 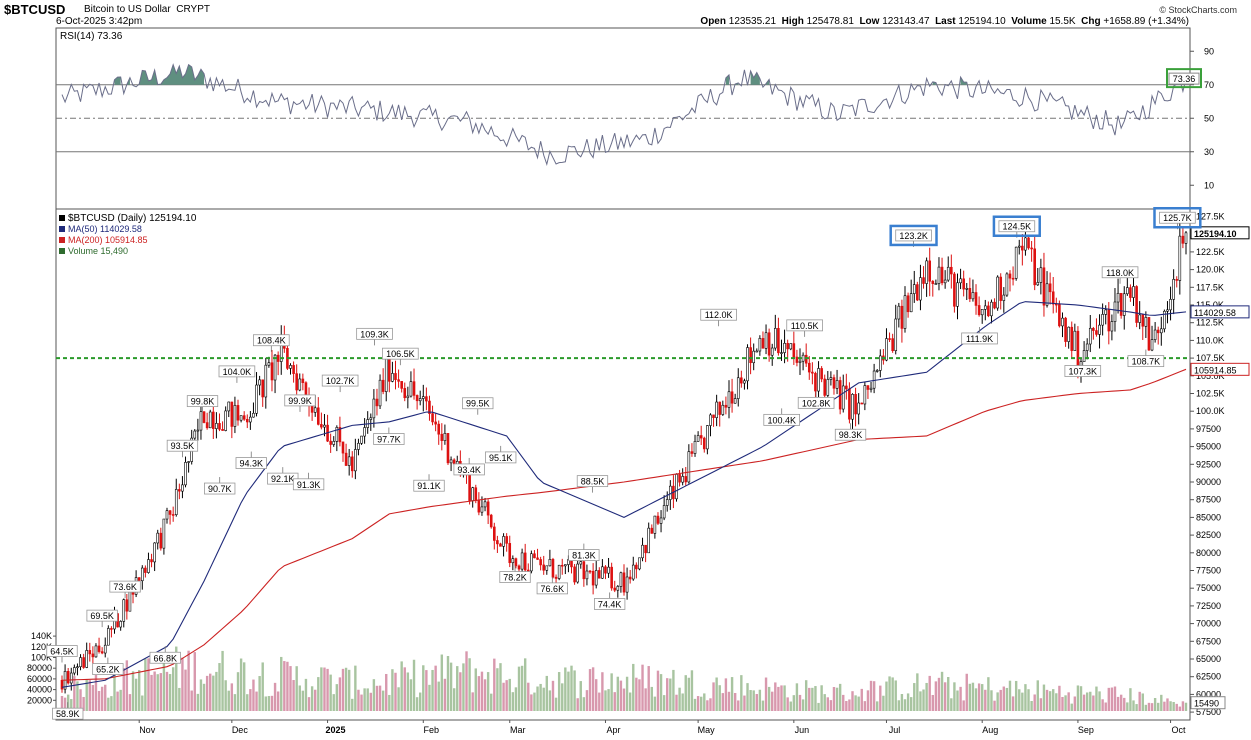 What do you see at coordinates (203, 402) in the screenshot?
I see `callout-label: 99.8K` at bounding box center [203, 402].